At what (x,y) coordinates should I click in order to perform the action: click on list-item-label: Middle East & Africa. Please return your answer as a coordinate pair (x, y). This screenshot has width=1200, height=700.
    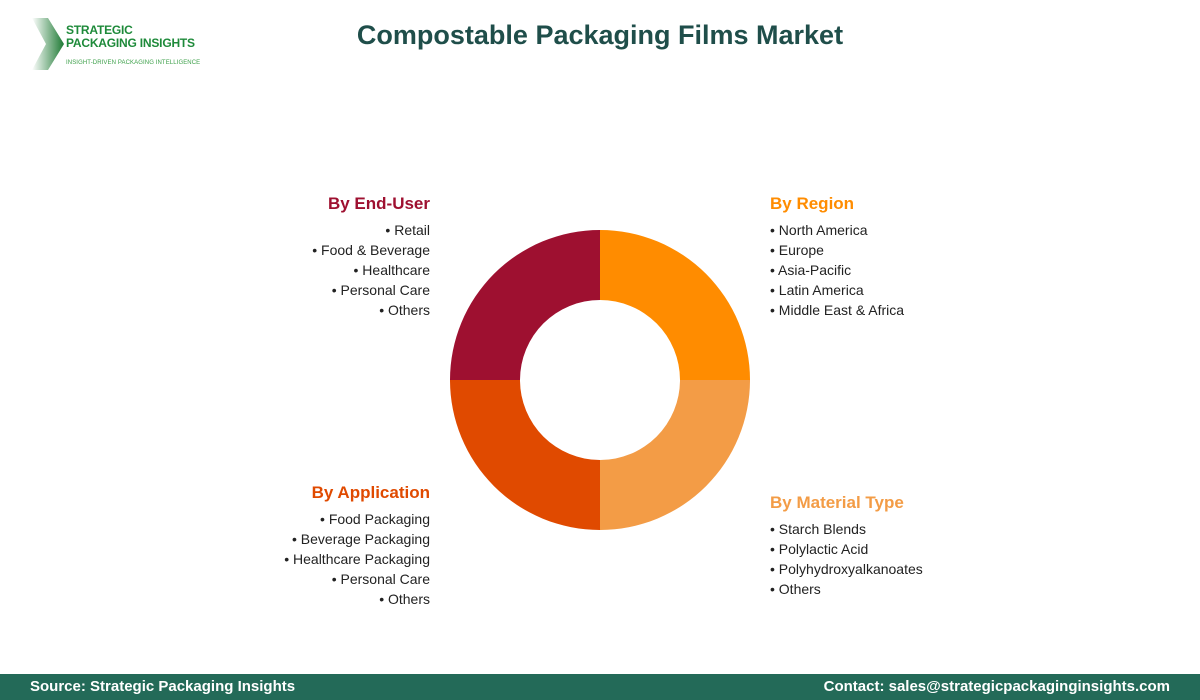
    Looking at the image, I should click on (841, 310).